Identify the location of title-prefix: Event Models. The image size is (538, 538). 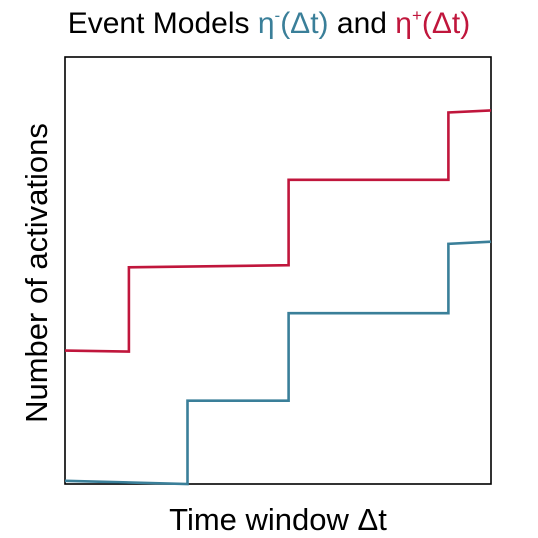
(162, 23).